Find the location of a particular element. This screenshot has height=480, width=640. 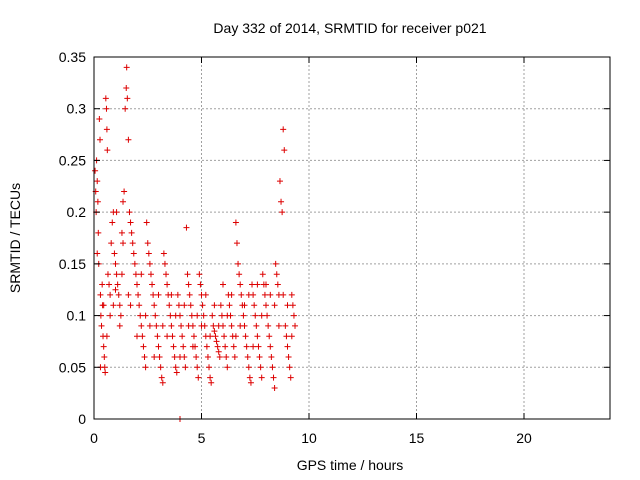

y-tick-label: 0.1 is located at coordinates (77, 316).